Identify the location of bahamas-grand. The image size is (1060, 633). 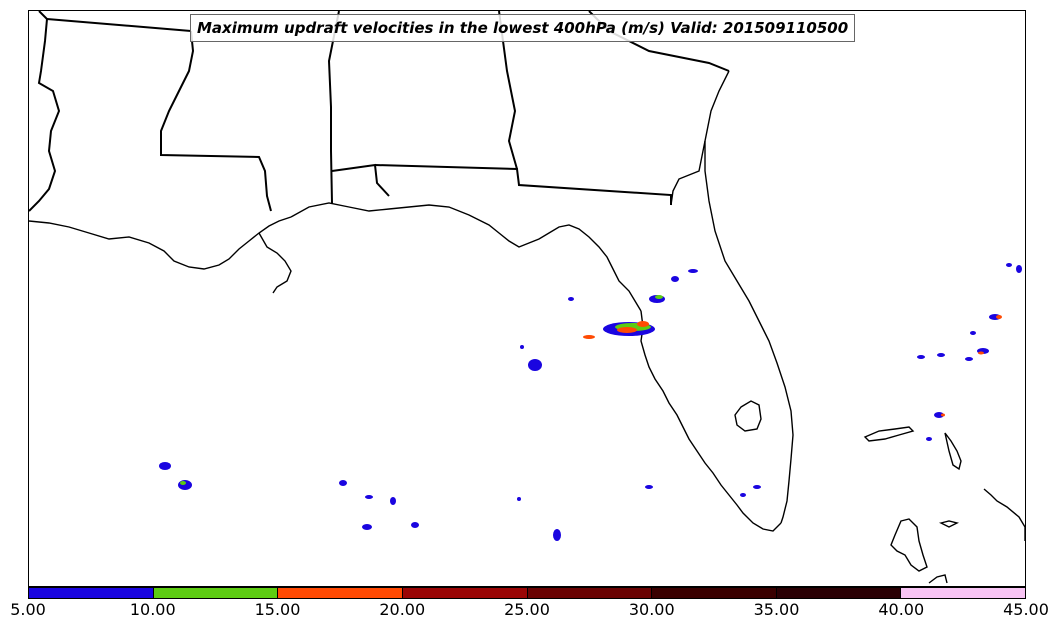
(889, 434).